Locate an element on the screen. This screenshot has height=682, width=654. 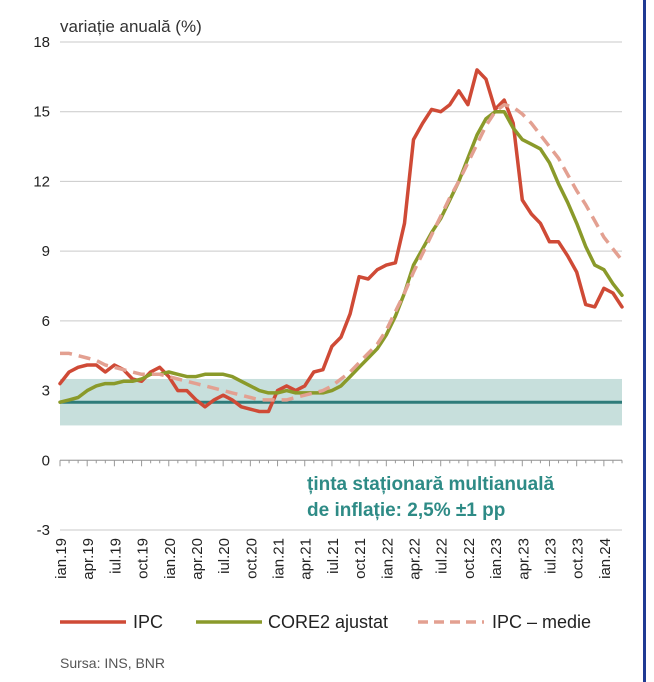
x-tick-label: oct.20 is located at coordinates (251, 558).